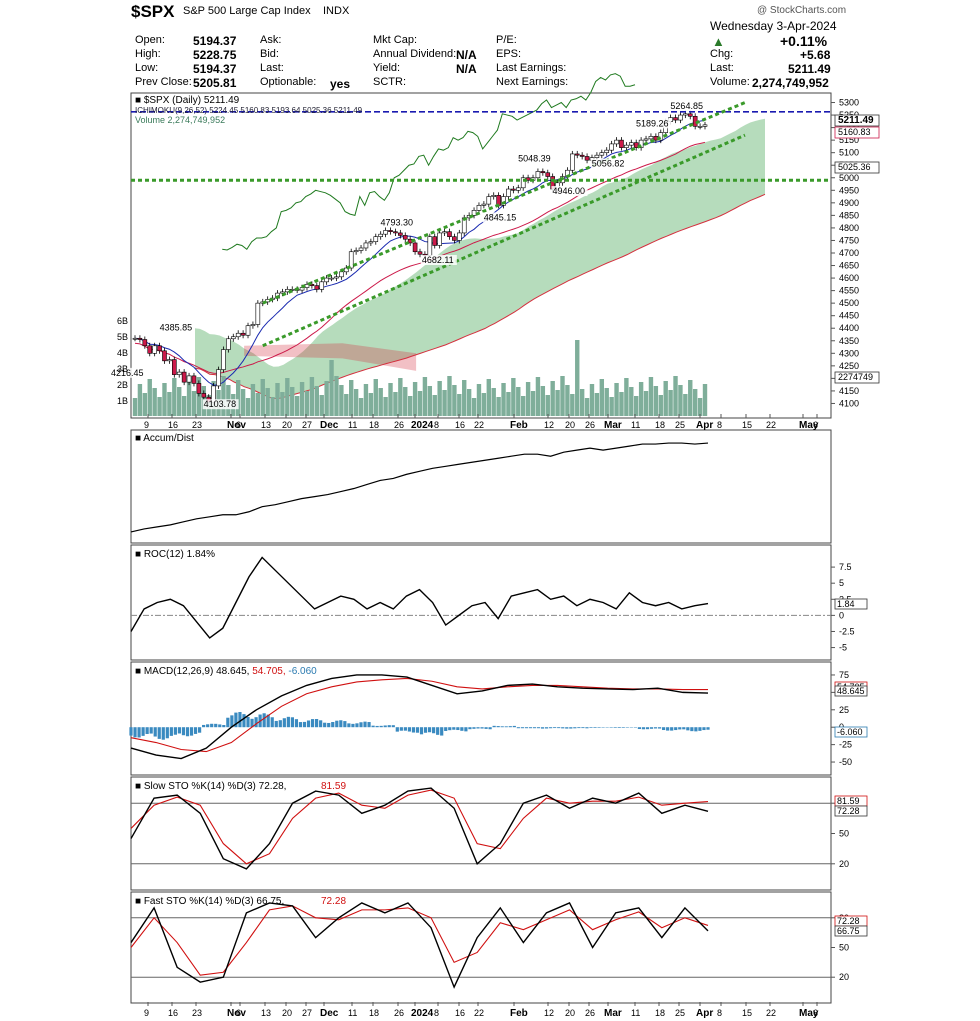  Describe the element at coordinates (215, 55) in the screenshot. I see `quote-value: 5228.75` at that location.